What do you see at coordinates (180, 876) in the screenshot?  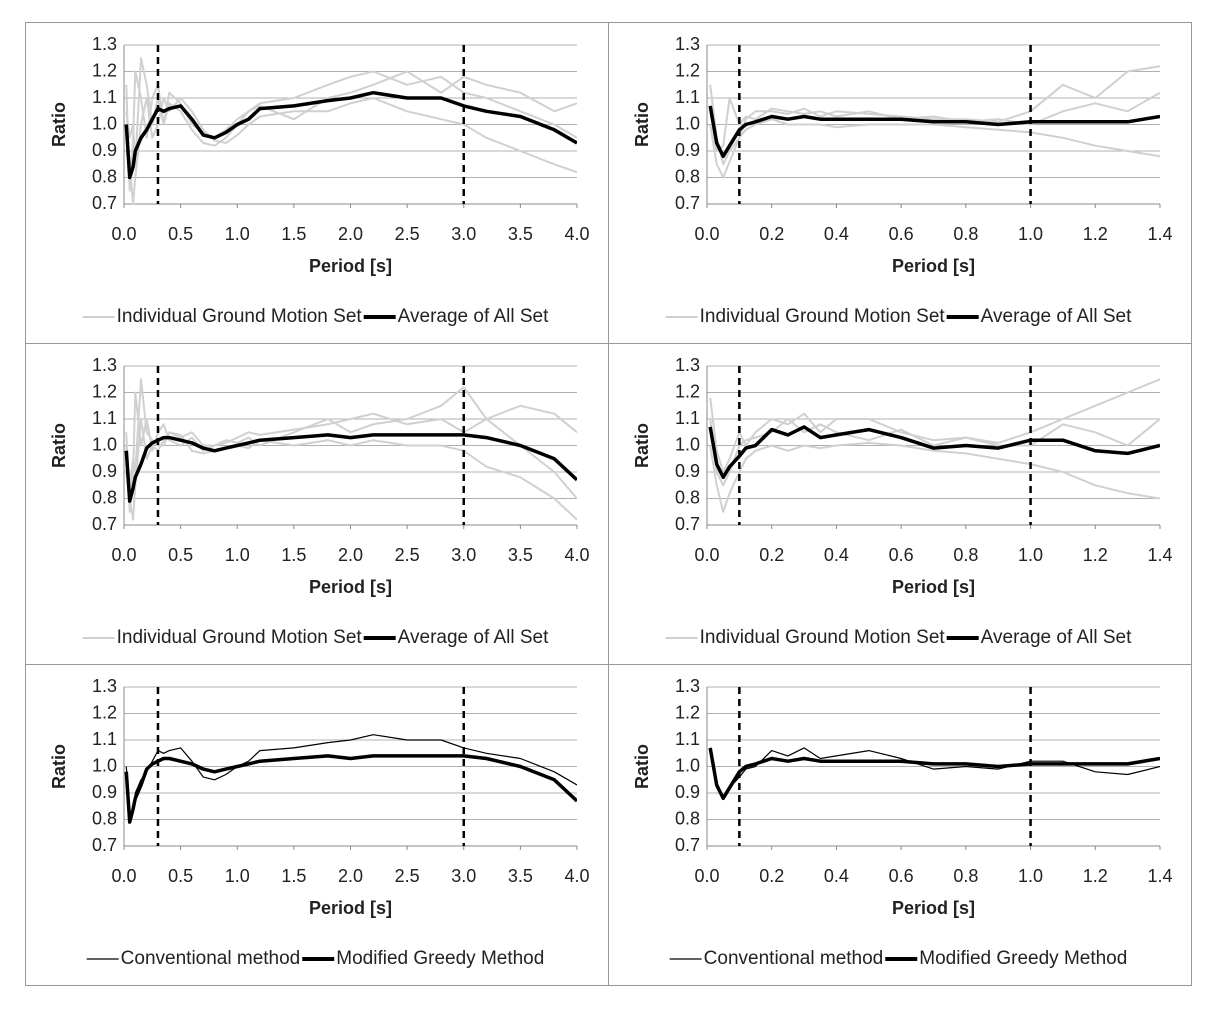 I see `x-tick-label: 0.5` at bounding box center [180, 876].